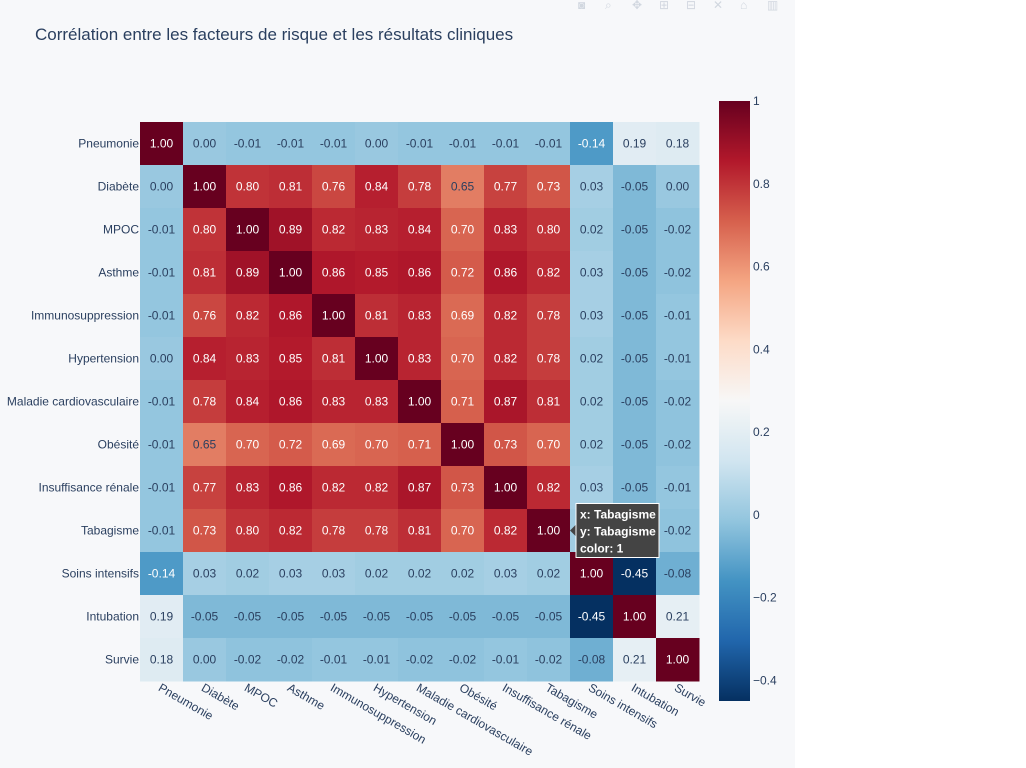 Image resolution: width=1026 pixels, height=768 pixels. Describe the element at coordinates (608, 5) in the screenshot. I see `zoom-icon: ⌕` at that location.